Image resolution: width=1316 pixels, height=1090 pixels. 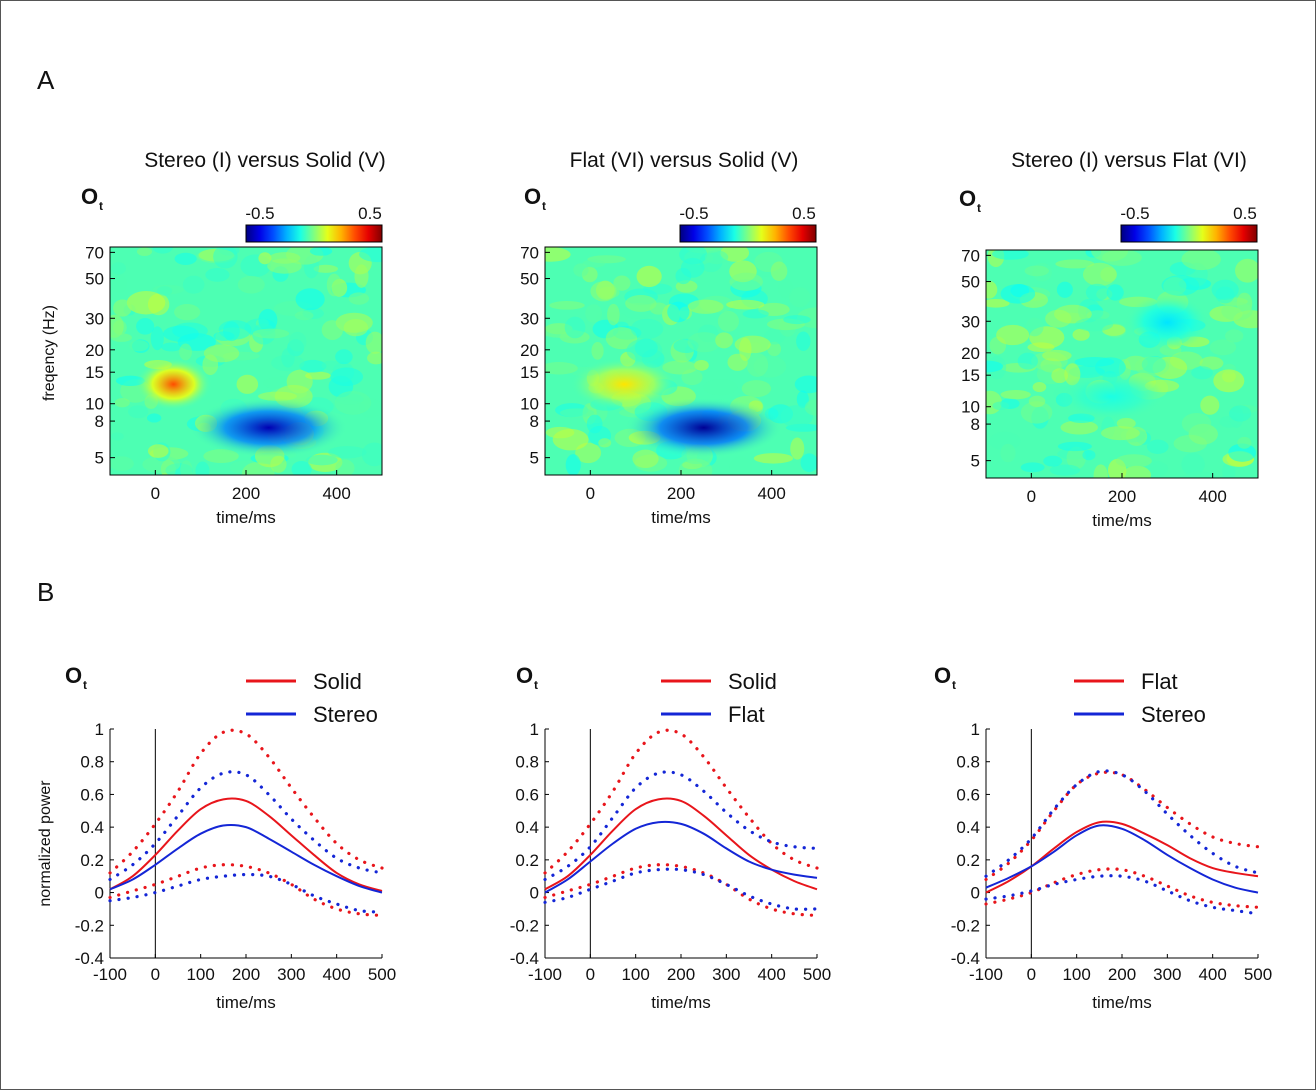 What do you see at coordinates (46, 592) in the screenshot?
I see `panel-label-b: B` at bounding box center [46, 592].